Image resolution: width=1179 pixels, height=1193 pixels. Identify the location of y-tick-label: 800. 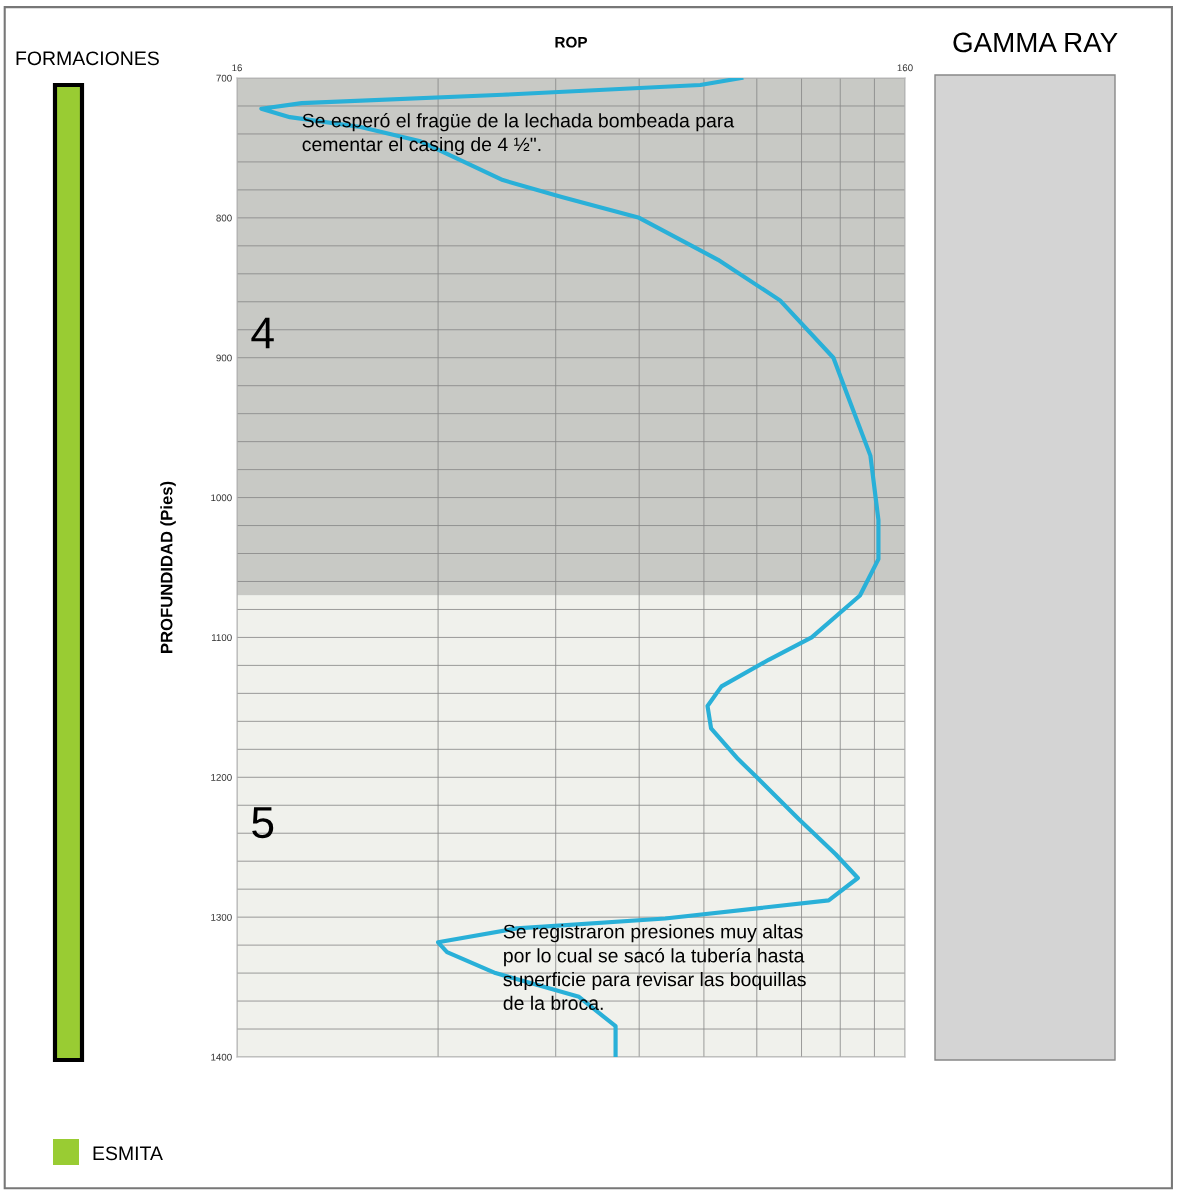
(224, 218).